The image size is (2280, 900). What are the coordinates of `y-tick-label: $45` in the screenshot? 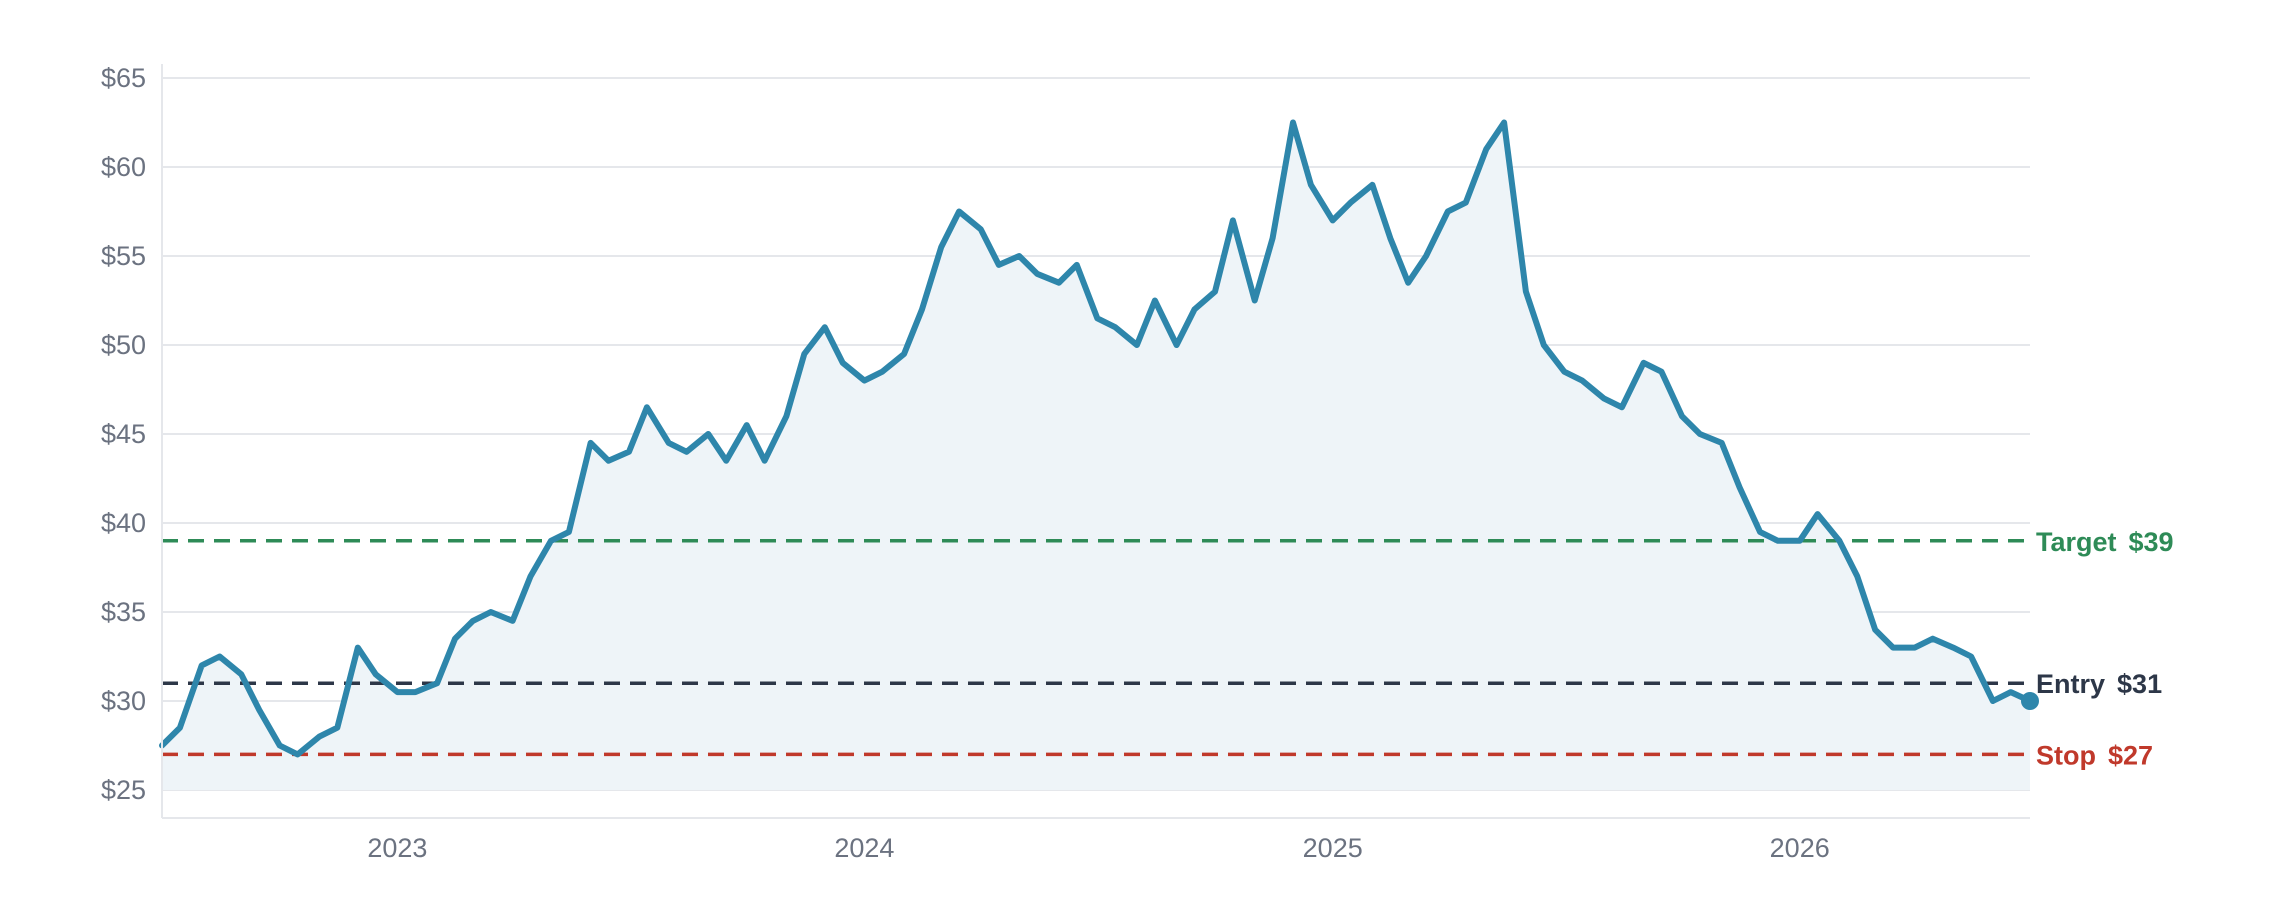 It's located at (123, 434).